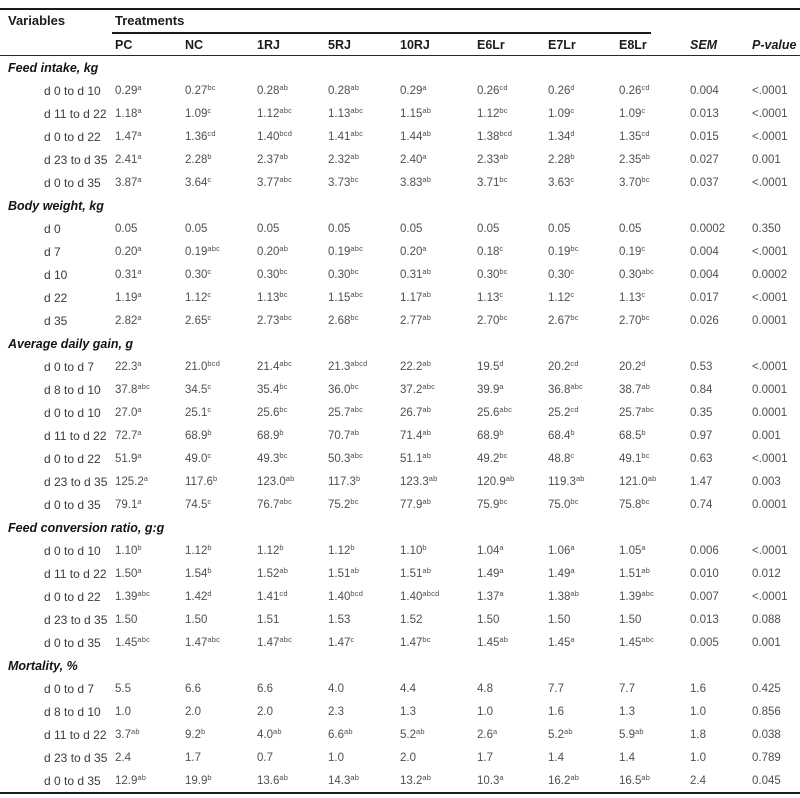  Describe the element at coordinates (630, 228) in the screenshot. I see `treatment-value-cell: 0.05` at that location.